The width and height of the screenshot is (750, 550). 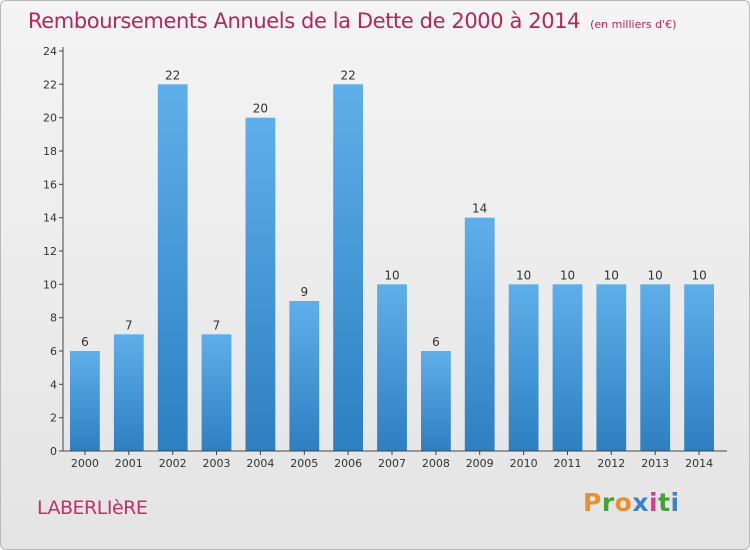 I want to click on x-tick-label: 2001, so click(x=129, y=463).